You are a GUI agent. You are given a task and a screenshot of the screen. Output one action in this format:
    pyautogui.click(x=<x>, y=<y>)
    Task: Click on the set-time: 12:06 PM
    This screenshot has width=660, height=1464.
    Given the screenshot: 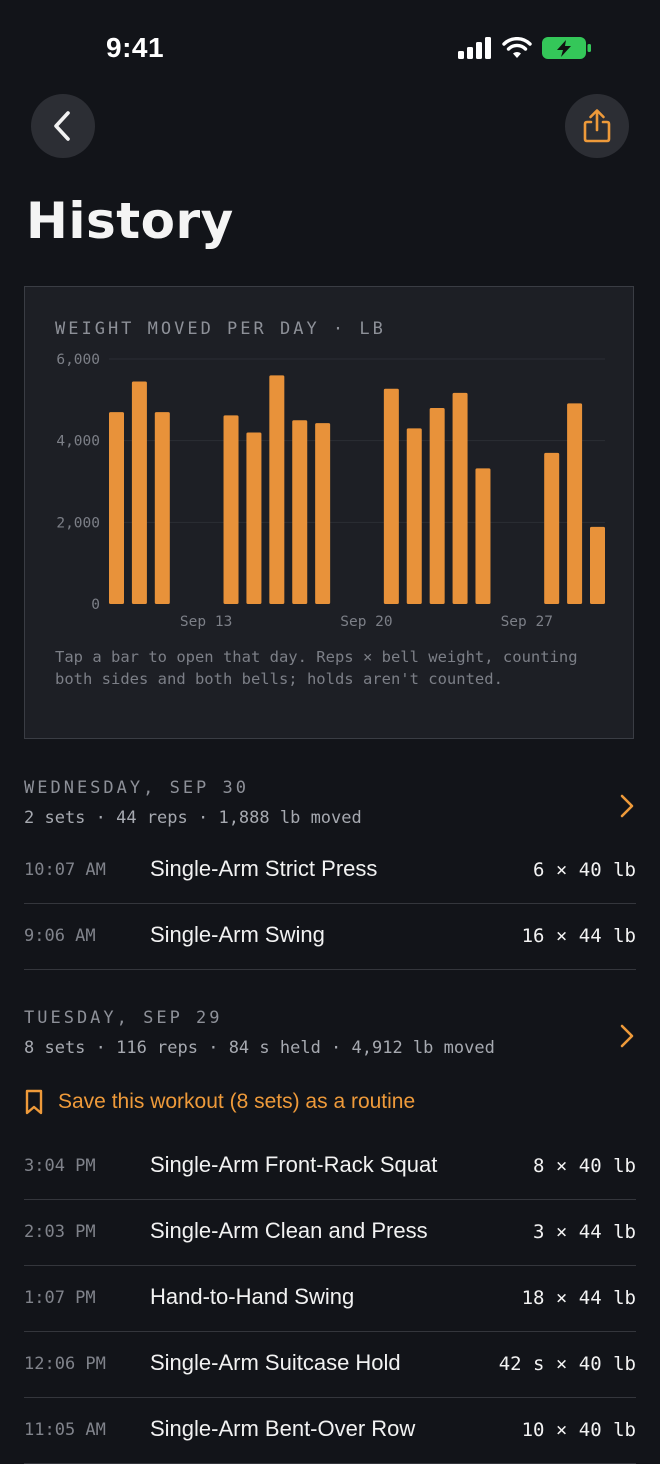 What is the action you would take?
    pyautogui.click(x=65, y=1364)
    